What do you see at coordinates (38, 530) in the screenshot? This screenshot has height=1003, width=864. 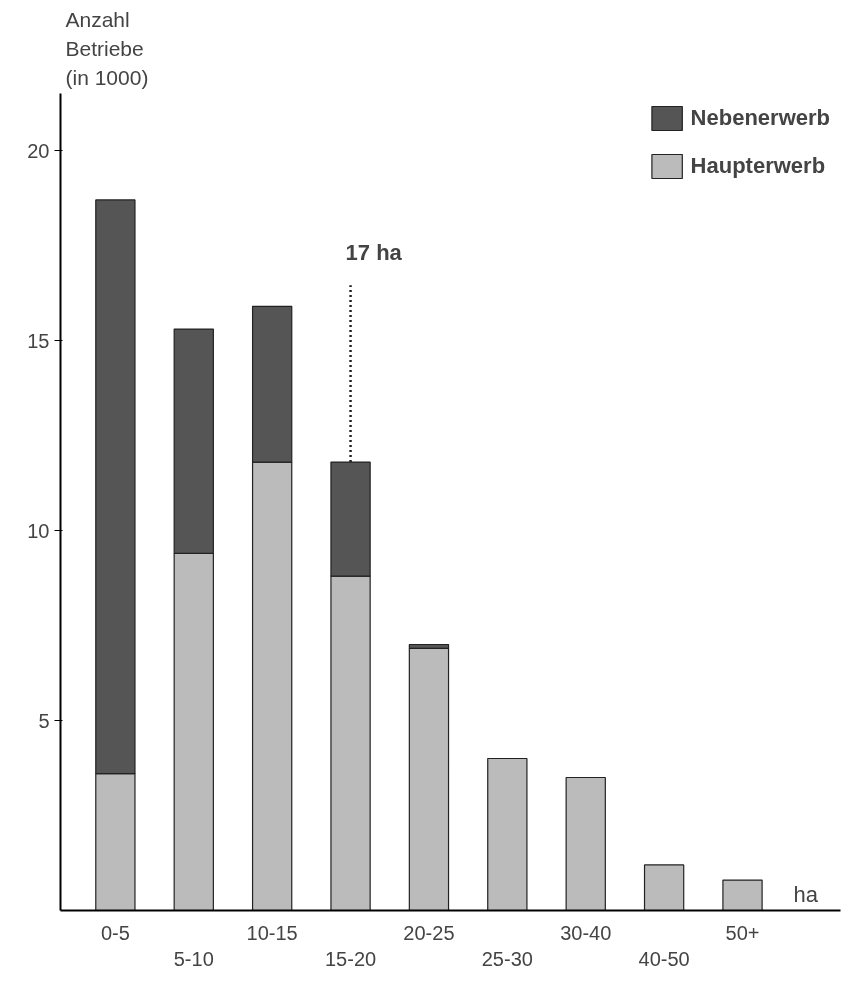 I see `y-tick-label: 10` at bounding box center [38, 530].